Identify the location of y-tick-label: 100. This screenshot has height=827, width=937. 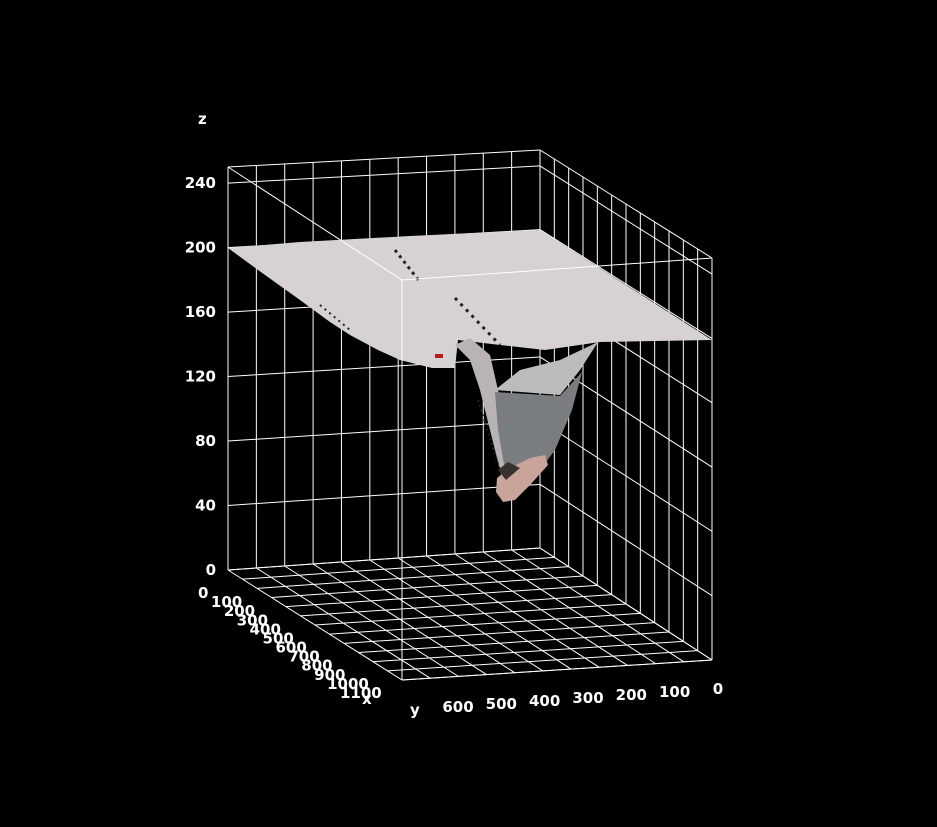
(674, 692).